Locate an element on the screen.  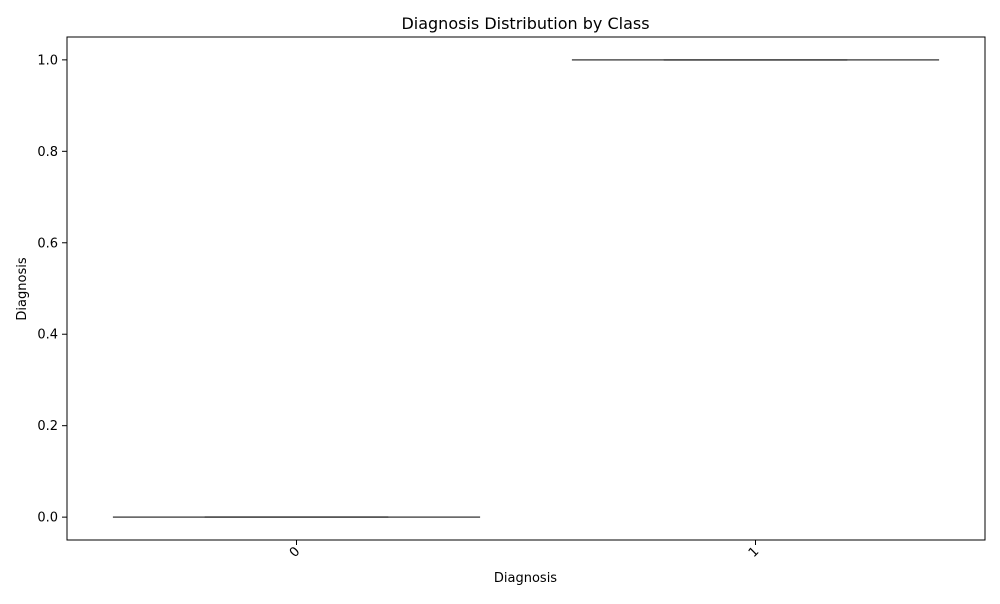
y-tick-label: 0.6 is located at coordinates (47, 243).